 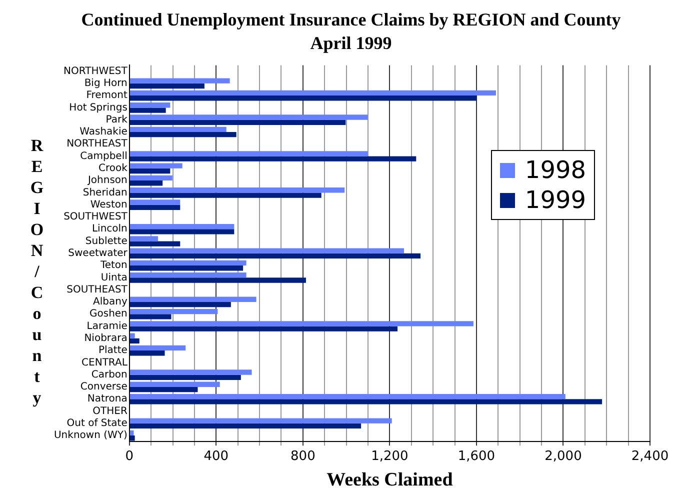 What do you see at coordinates (96, 217) in the screenshot?
I see `y-tick-label: SOUTHWEST` at bounding box center [96, 217].